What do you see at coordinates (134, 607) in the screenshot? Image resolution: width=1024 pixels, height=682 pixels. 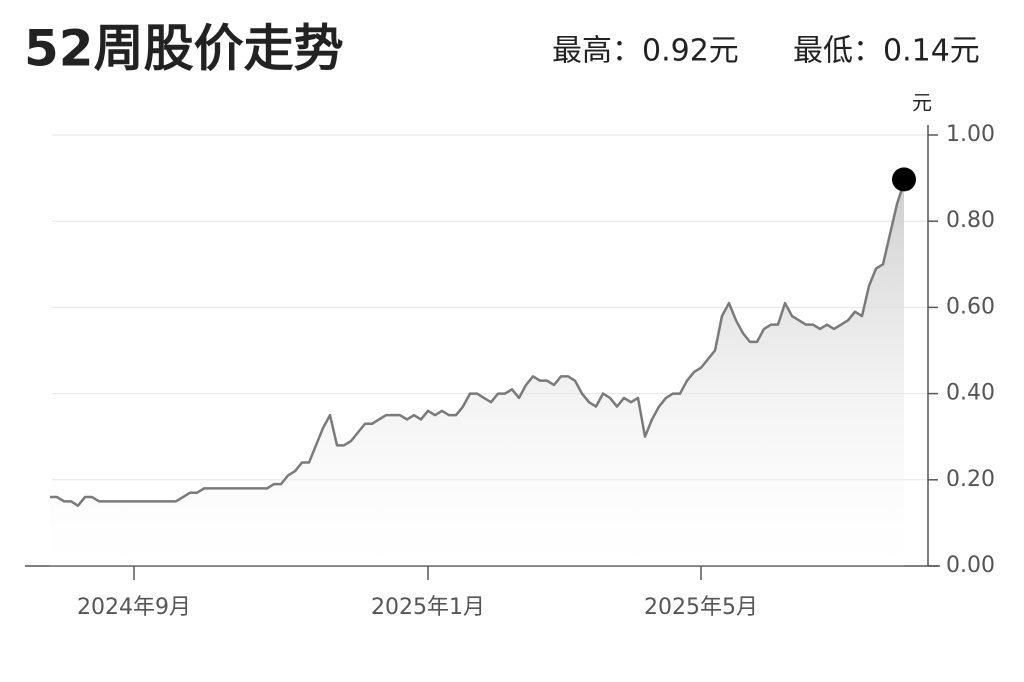 I see `x-tick-label: 2024年9月` at bounding box center [134, 607].